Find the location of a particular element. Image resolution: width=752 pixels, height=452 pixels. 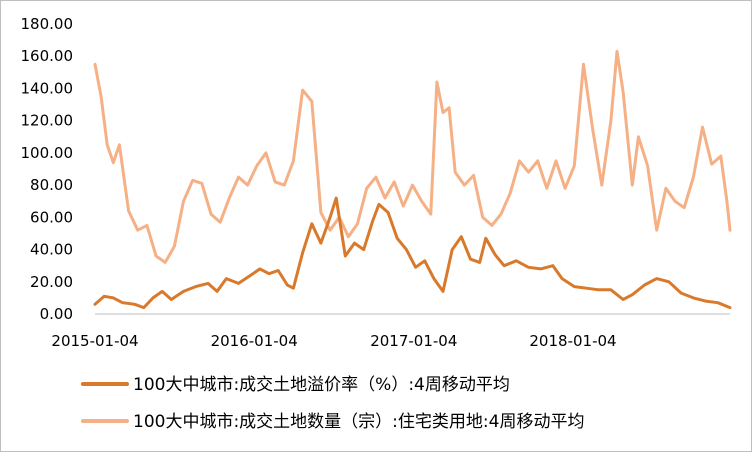

y-tick-label: 100.00 is located at coordinates (47, 153).